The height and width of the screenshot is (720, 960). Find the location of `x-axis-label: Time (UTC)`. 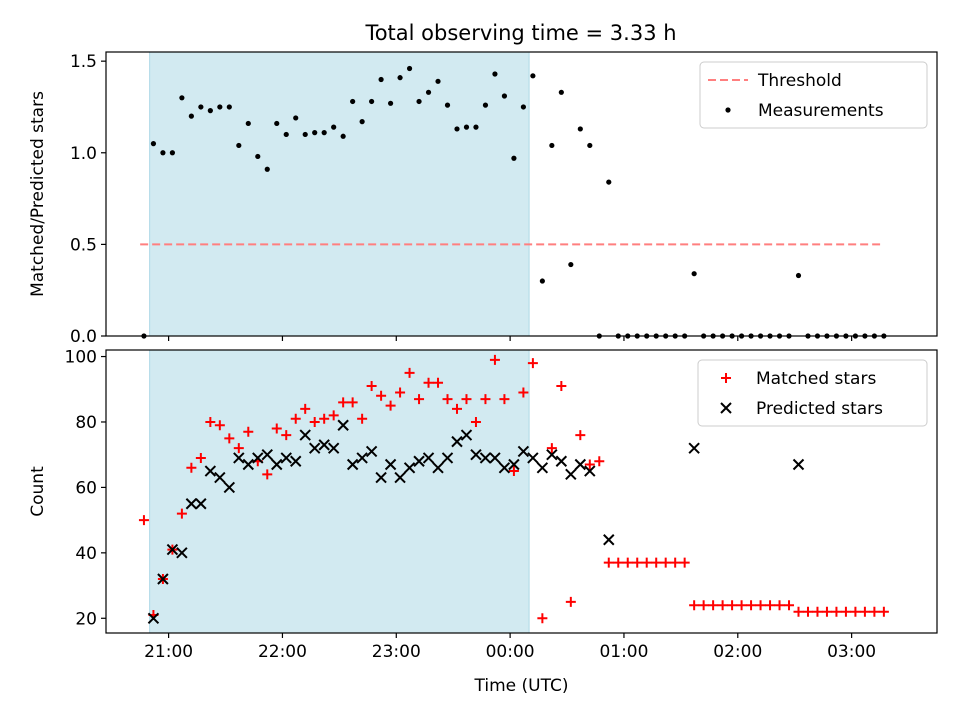

x-axis-label: Time (UTC) is located at coordinates (521, 686).